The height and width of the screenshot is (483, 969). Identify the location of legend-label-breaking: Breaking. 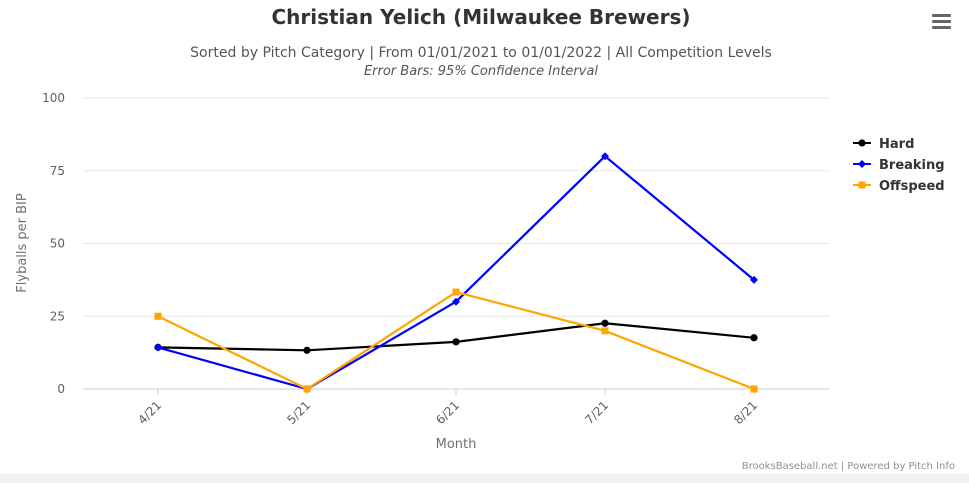
(912, 165).